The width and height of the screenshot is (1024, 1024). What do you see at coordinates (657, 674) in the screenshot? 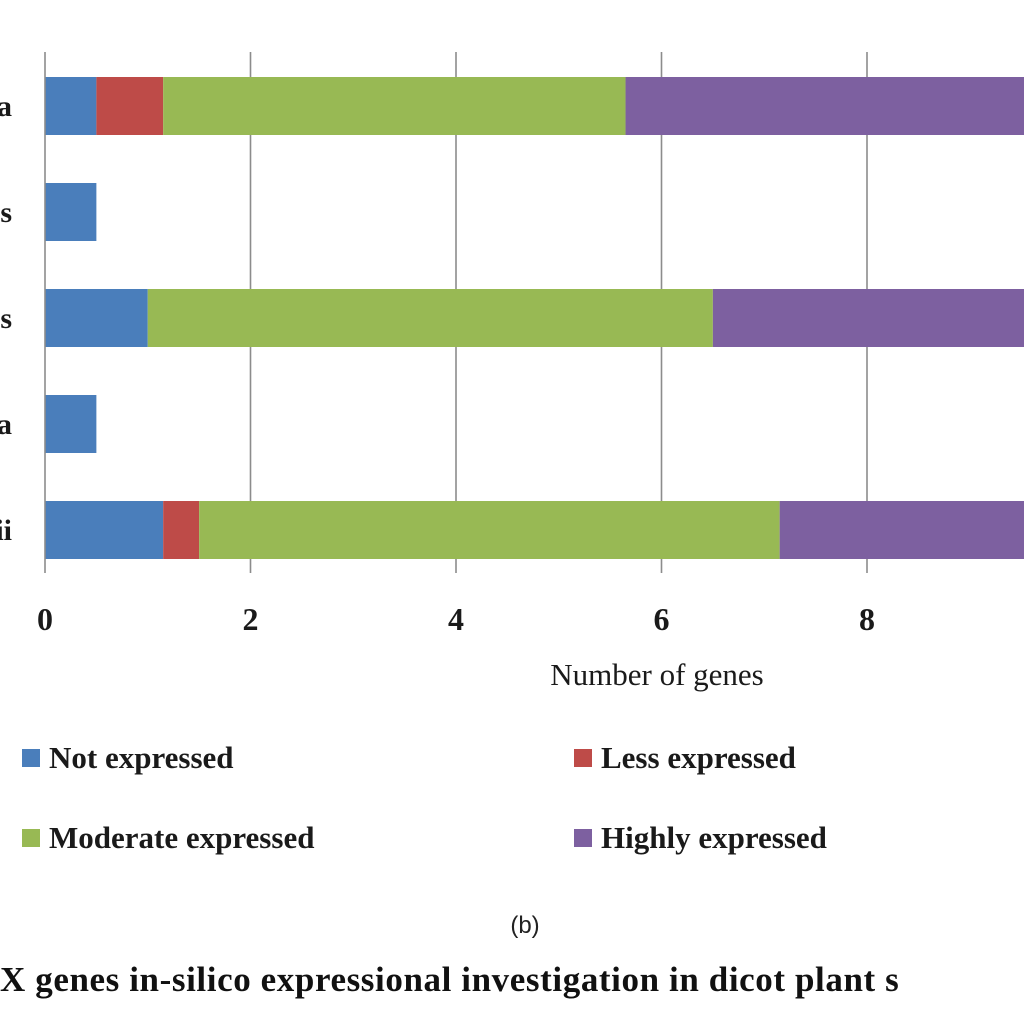
I see `x-axis-title: Number of genes` at bounding box center [657, 674].